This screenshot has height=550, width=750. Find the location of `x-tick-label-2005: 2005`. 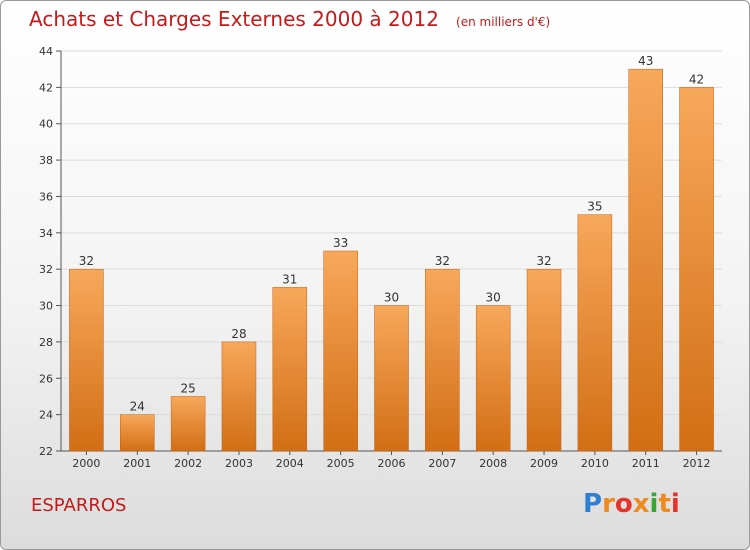

x-tick-label-2005: 2005 is located at coordinates (341, 463).